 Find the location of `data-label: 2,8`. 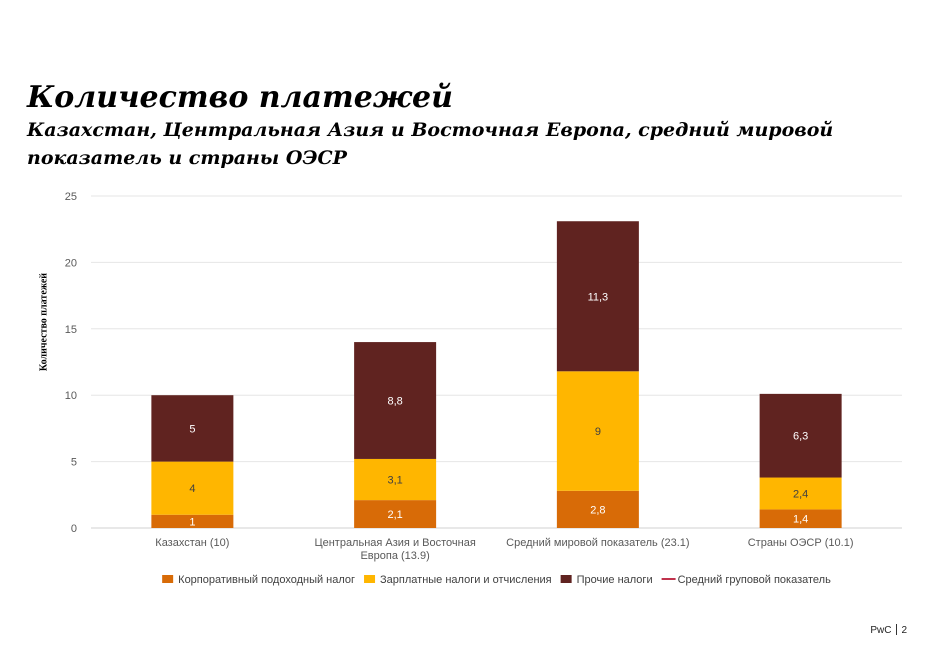

data-label: 2,8 is located at coordinates (597, 510).